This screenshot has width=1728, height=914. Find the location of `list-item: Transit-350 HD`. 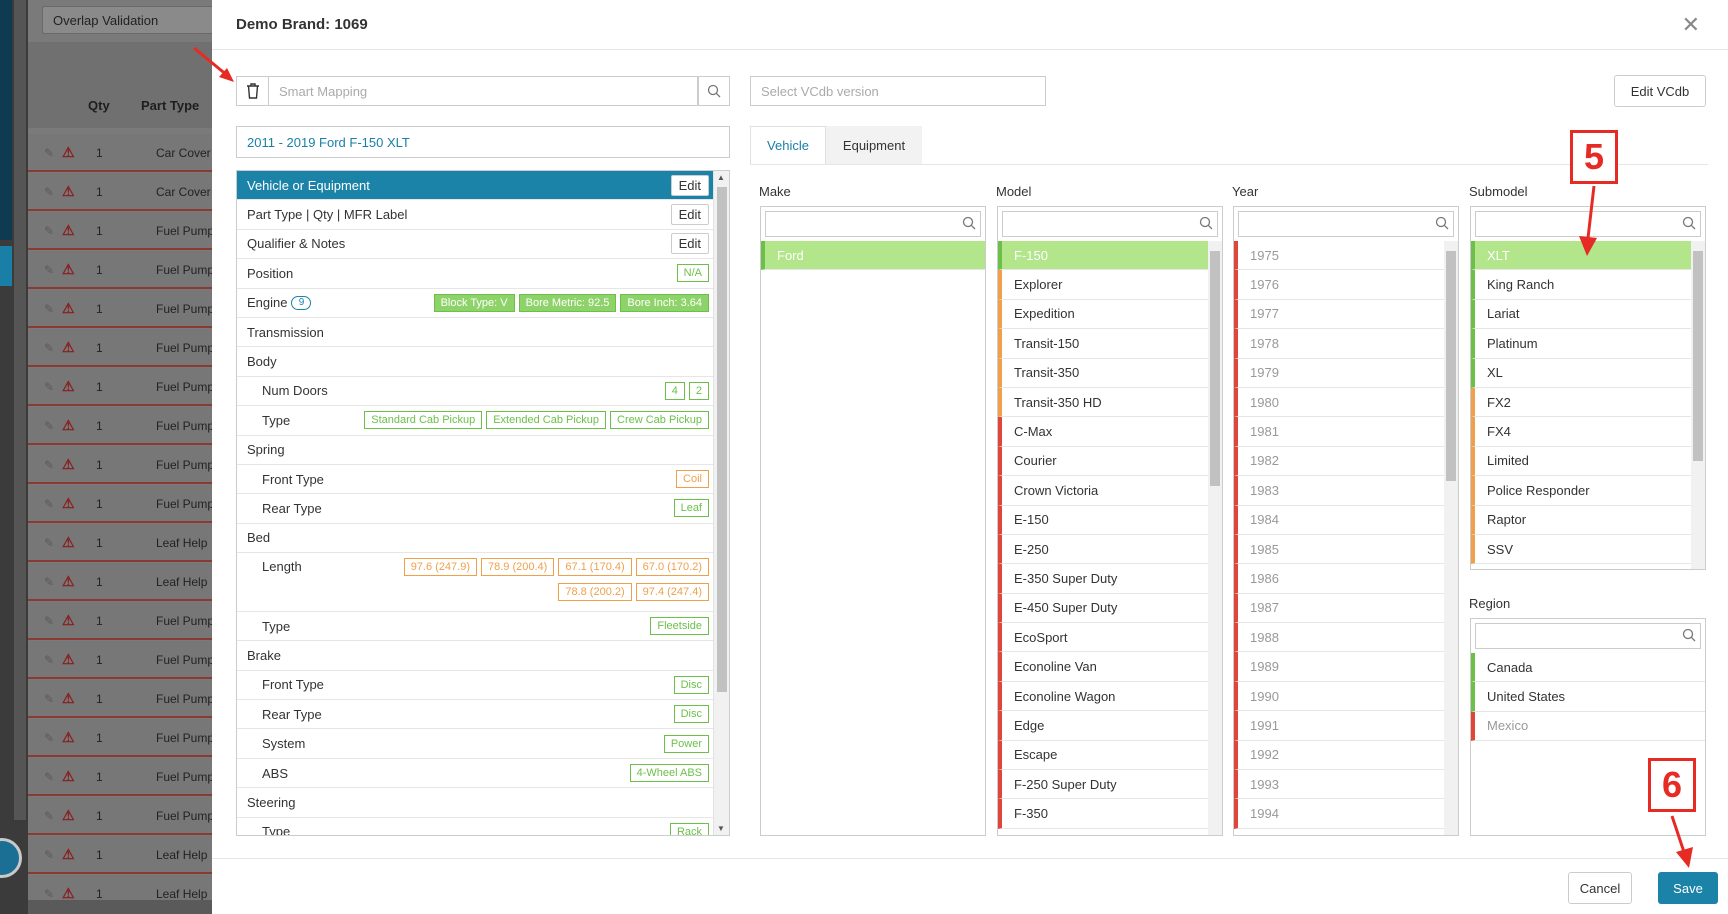

list-item: Transit-350 HD is located at coordinates (1103, 402).